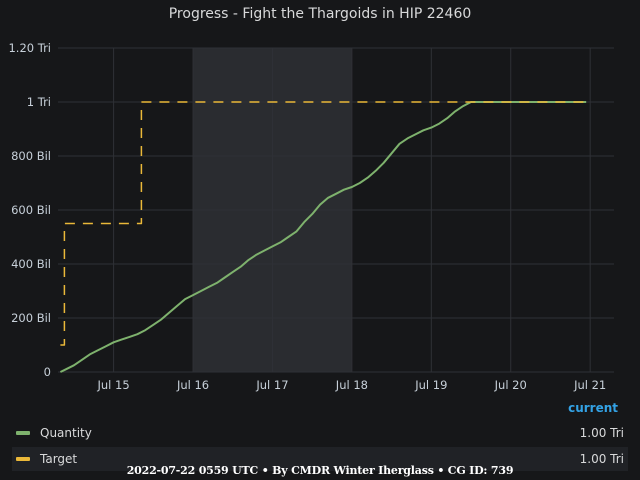 Image resolution: width=640 pixels, height=480 pixels. I want to click on x-tick-label: Jul 19, so click(430, 385).